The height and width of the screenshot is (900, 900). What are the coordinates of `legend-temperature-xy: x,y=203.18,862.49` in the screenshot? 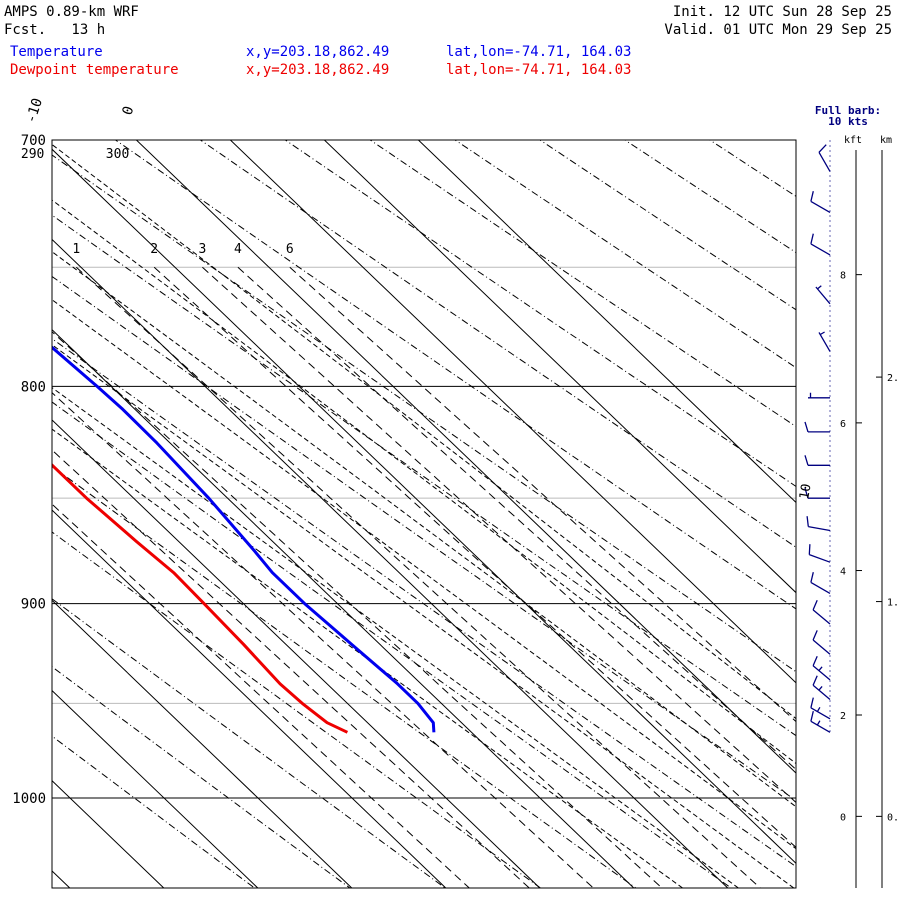 It's located at (318, 52).